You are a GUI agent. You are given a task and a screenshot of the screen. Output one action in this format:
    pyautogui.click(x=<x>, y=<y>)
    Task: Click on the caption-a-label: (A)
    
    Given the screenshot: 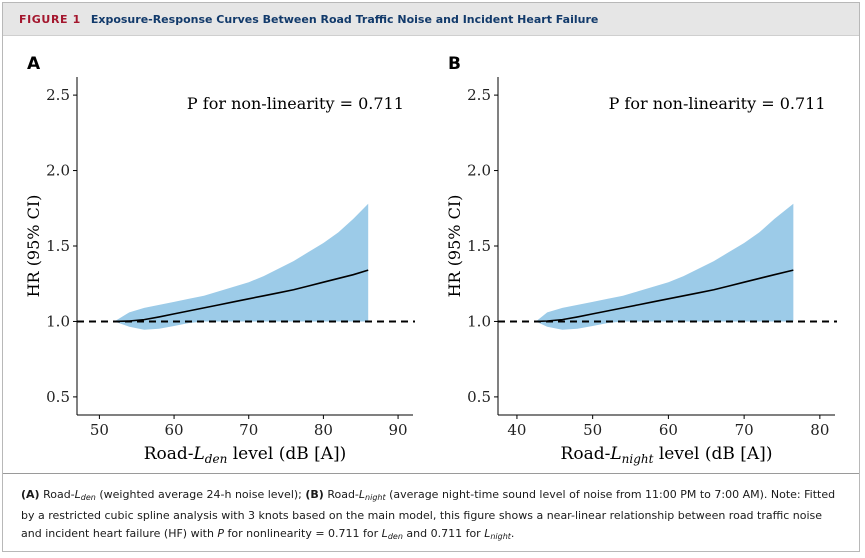 What is the action you would take?
    pyautogui.click(x=30, y=494)
    